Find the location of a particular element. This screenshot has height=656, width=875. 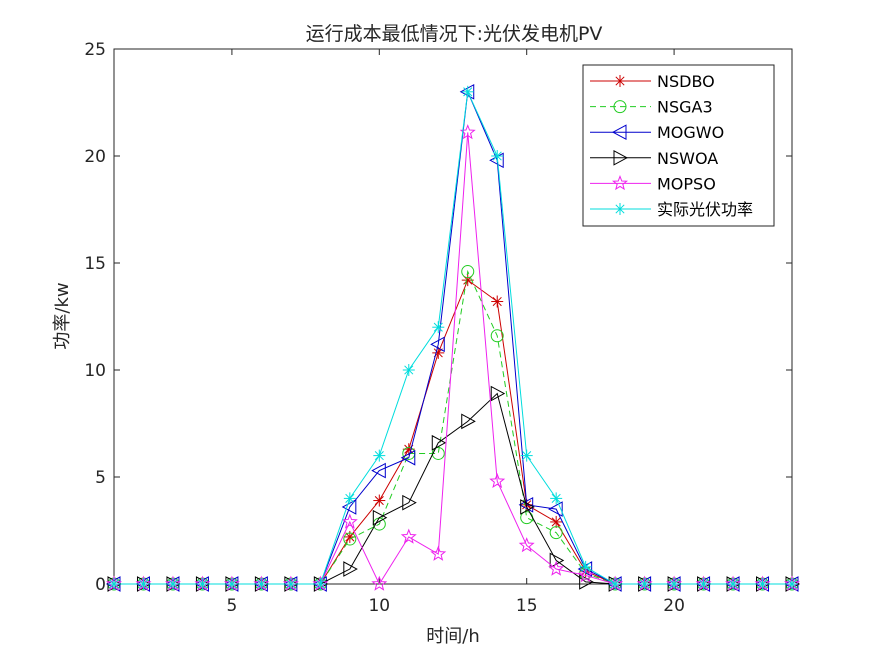

legend-item: 实际光伏功率 is located at coordinates (671, 209).